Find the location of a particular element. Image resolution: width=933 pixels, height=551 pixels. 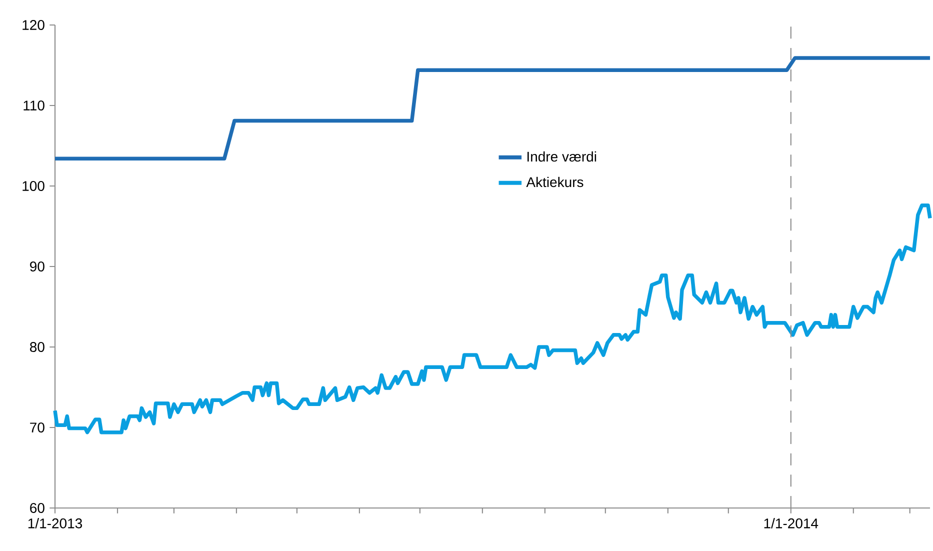

y-tick-label: 110 is located at coordinates (34, 105).